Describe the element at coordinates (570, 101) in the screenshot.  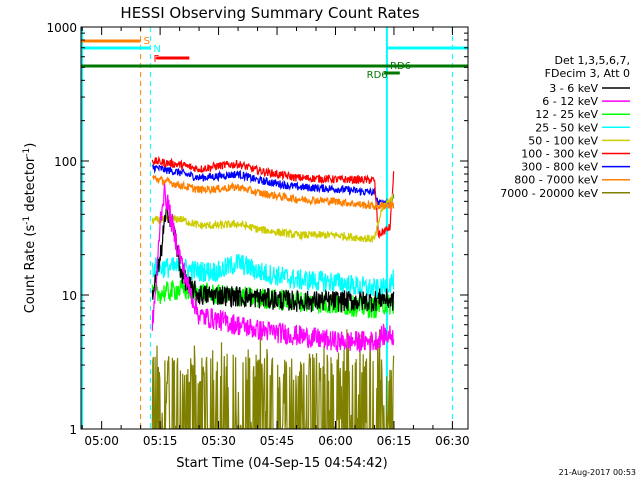
I see `legend-label-1: 6 - 12 keV` at that location.